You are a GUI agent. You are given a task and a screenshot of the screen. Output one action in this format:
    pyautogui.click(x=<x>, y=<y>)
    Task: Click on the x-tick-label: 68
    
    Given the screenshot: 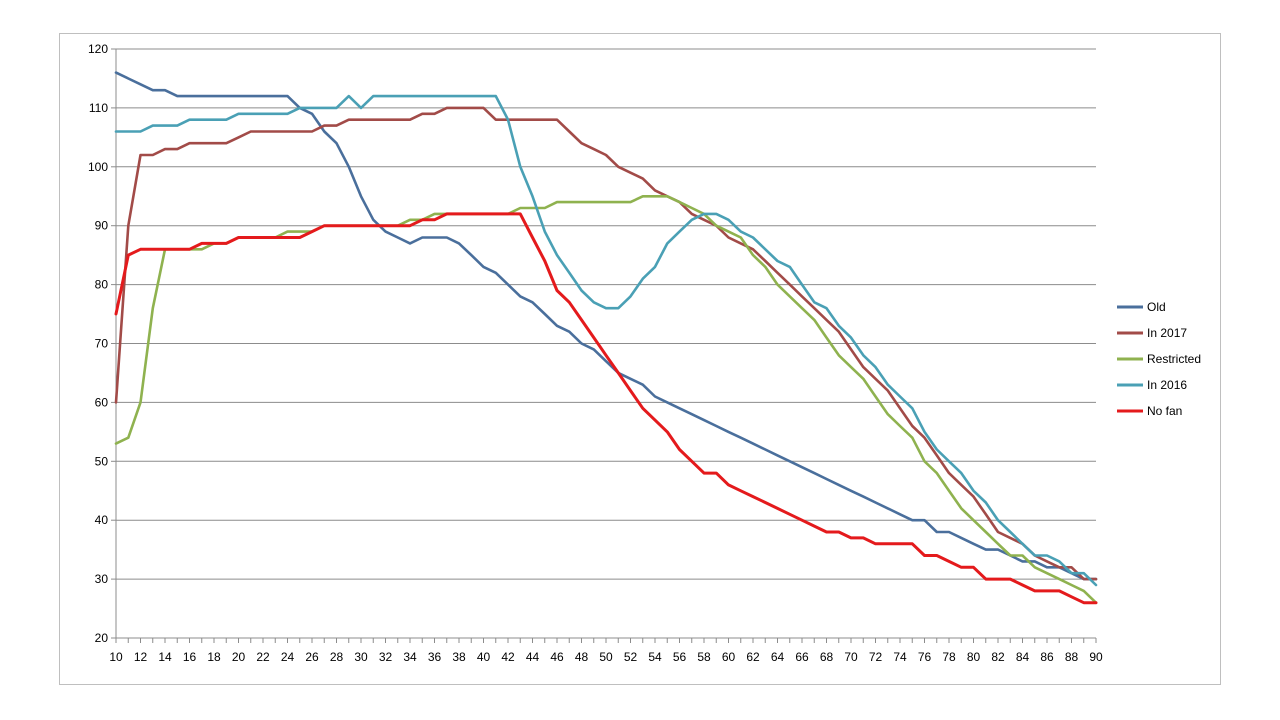 What is the action you would take?
    pyautogui.click(x=827, y=657)
    